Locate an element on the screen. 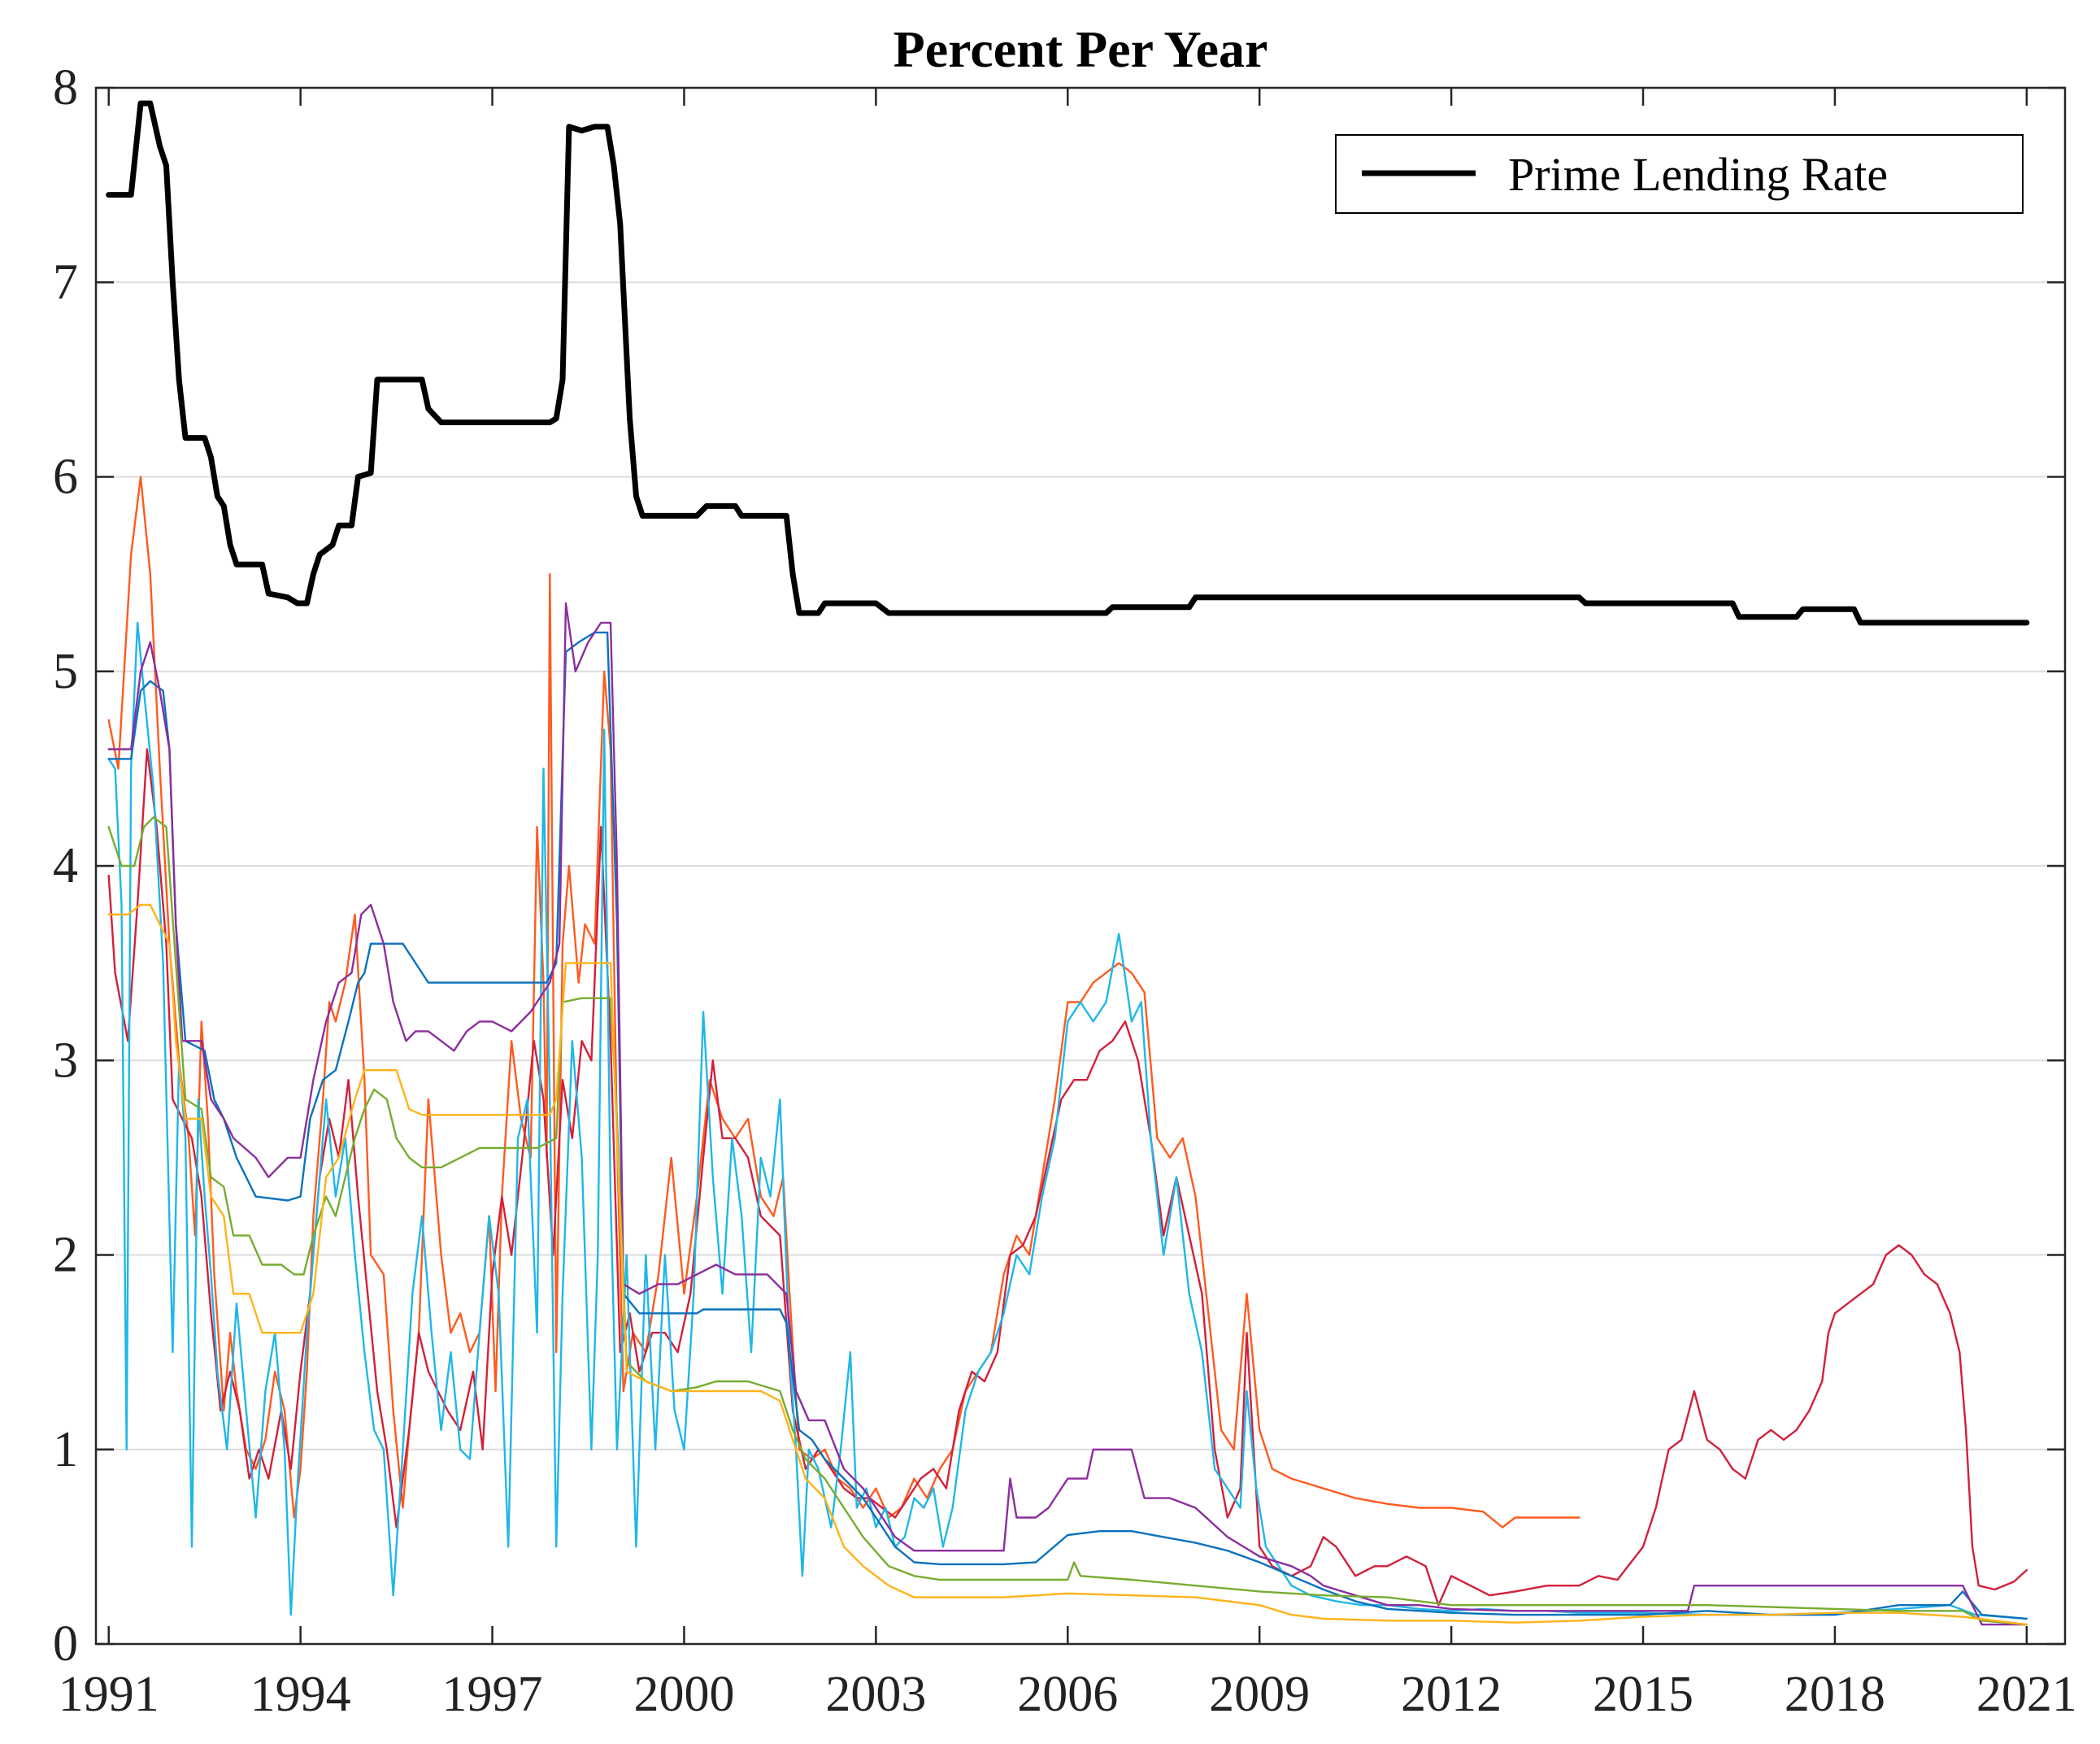 The width and height of the screenshot is (2100, 1744). chart-title: Percent Per Year is located at coordinates (1080, 49).